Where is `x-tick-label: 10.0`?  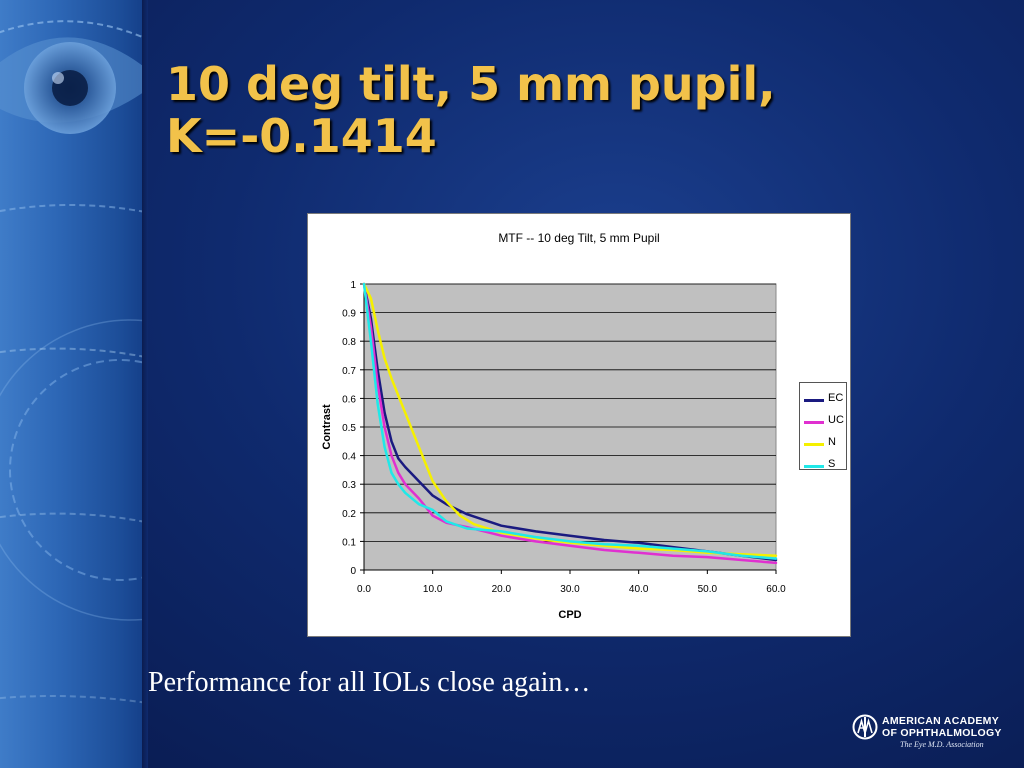 x-tick-label: 10.0 is located at coordinates (433, 589).